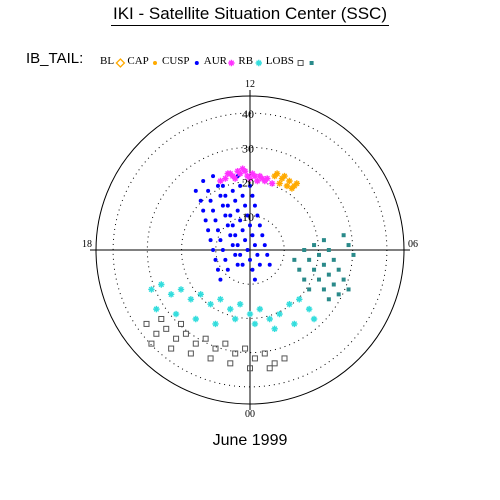  I want to click on page-title-text: IKI - Satellite Situation Center (SSC), so click(249, 15).